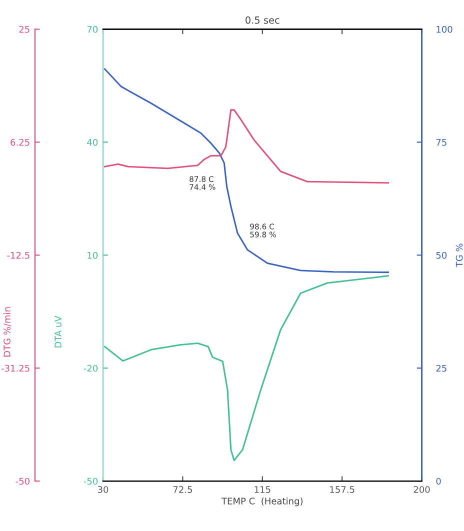  I want to click on y-tick-label: 70, so click(92, 29).